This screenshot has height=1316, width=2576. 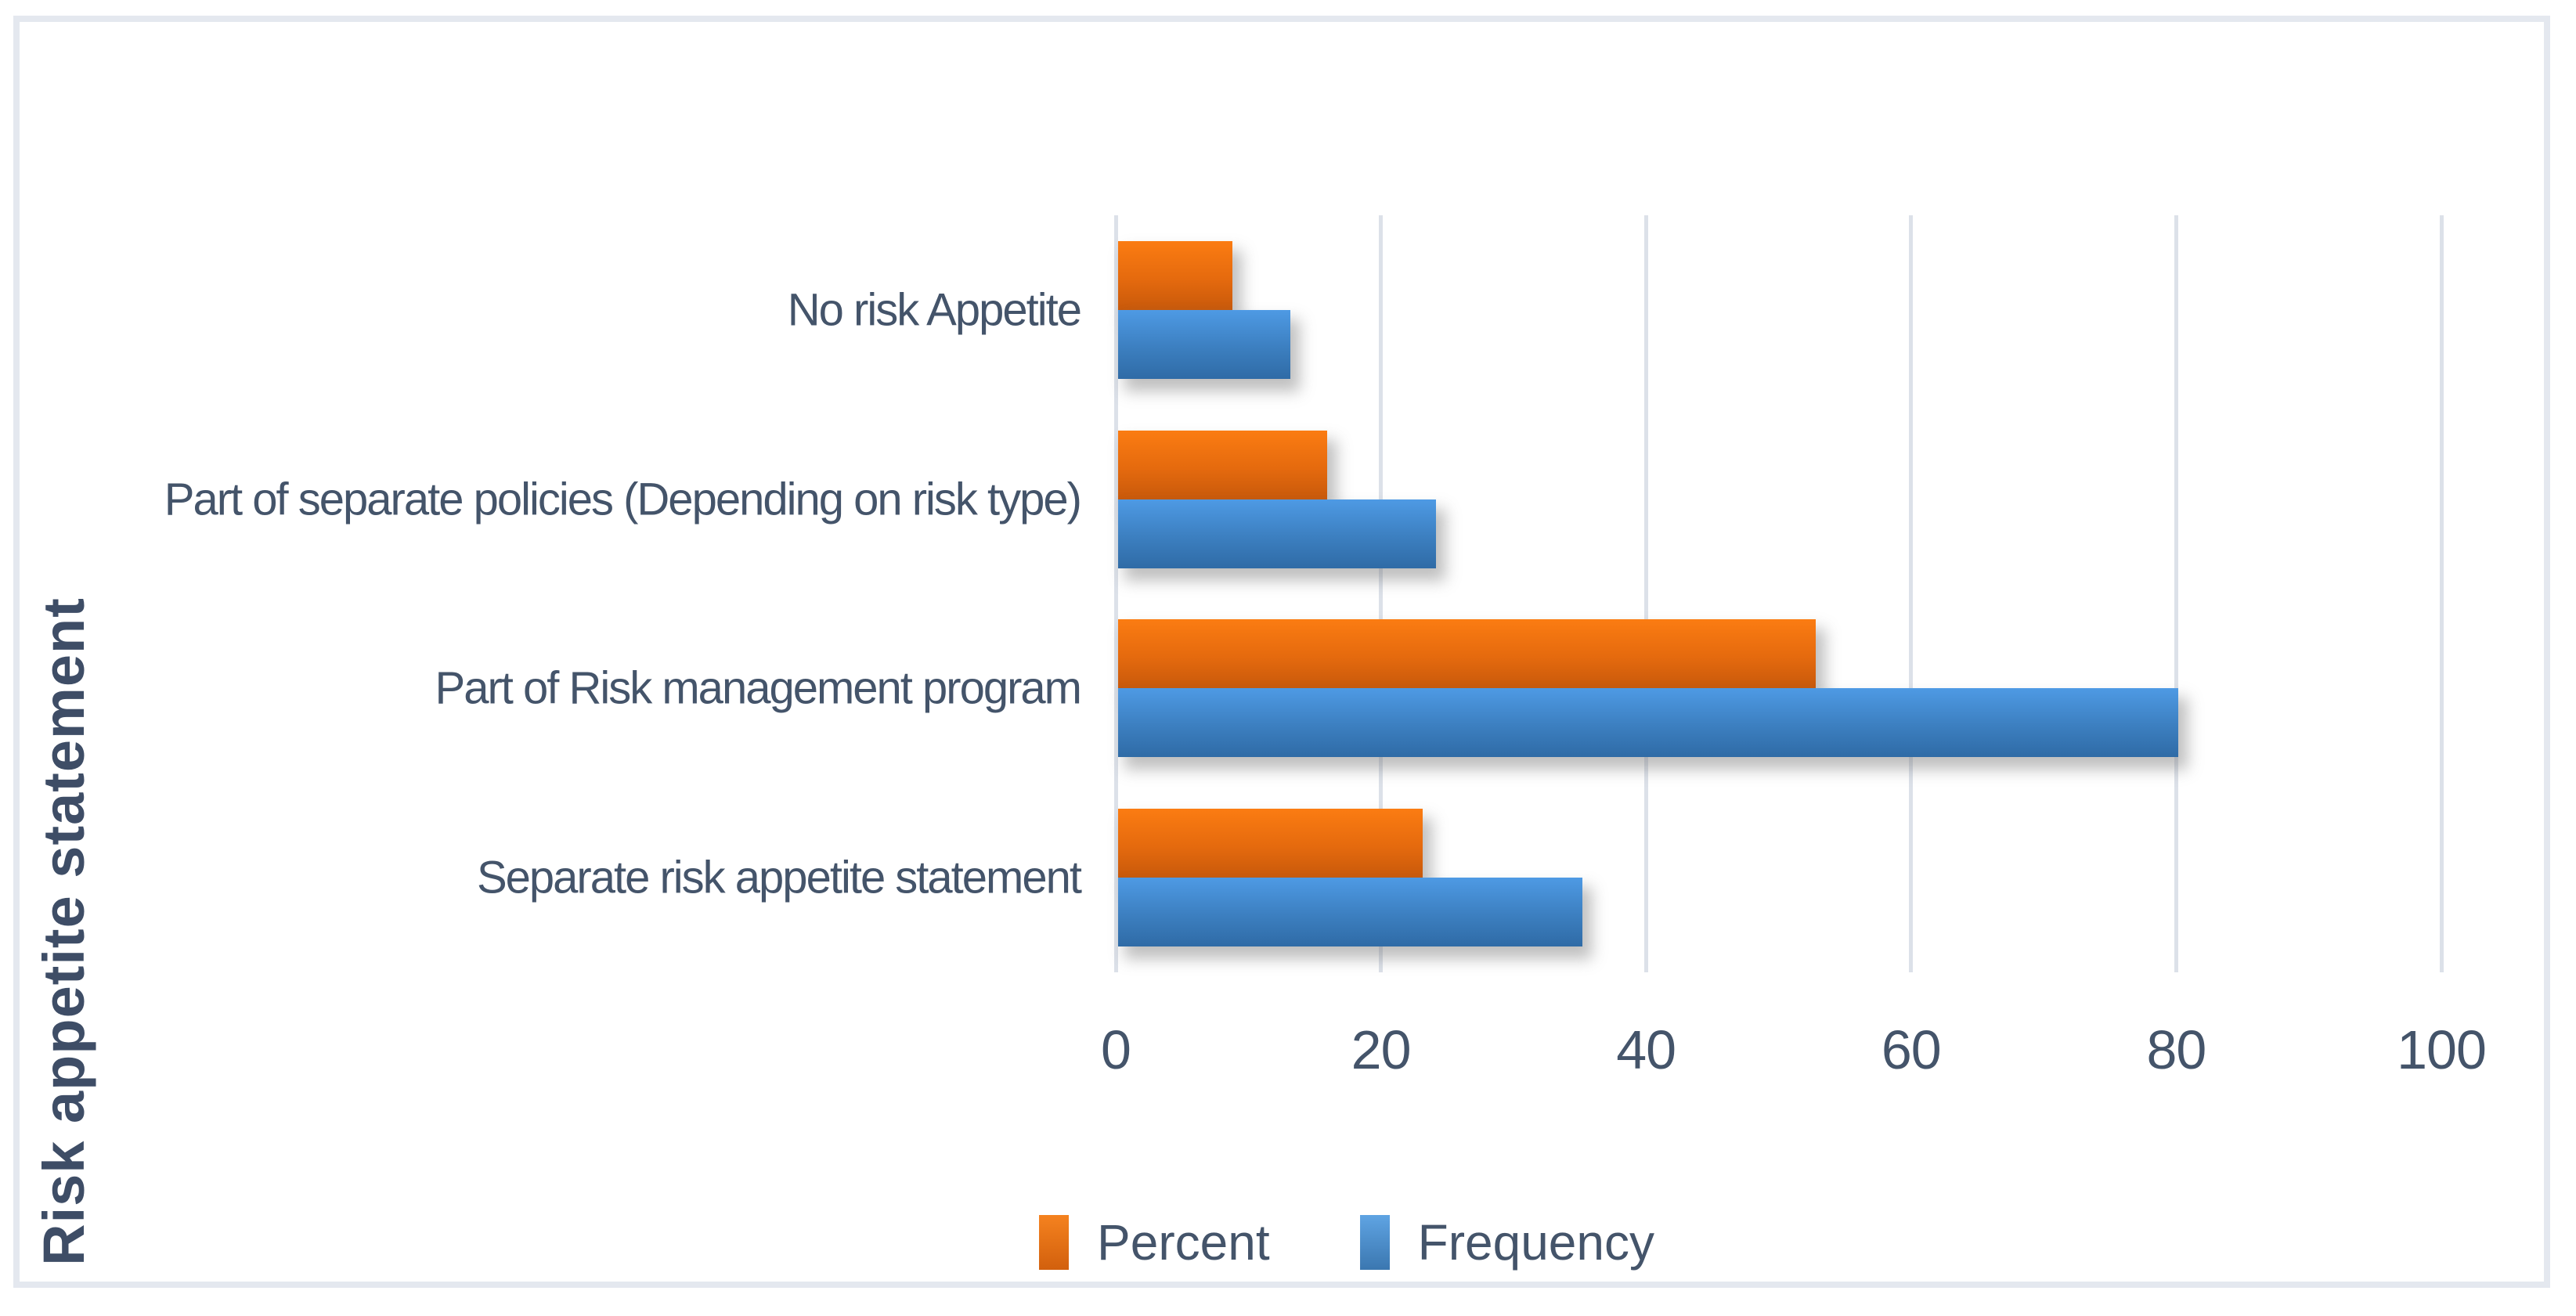 What do you see at coordinates (1381, 1049) in the screenshot?
I see `x-tick-label-20: 20` at bounding box center [1381, 1049].